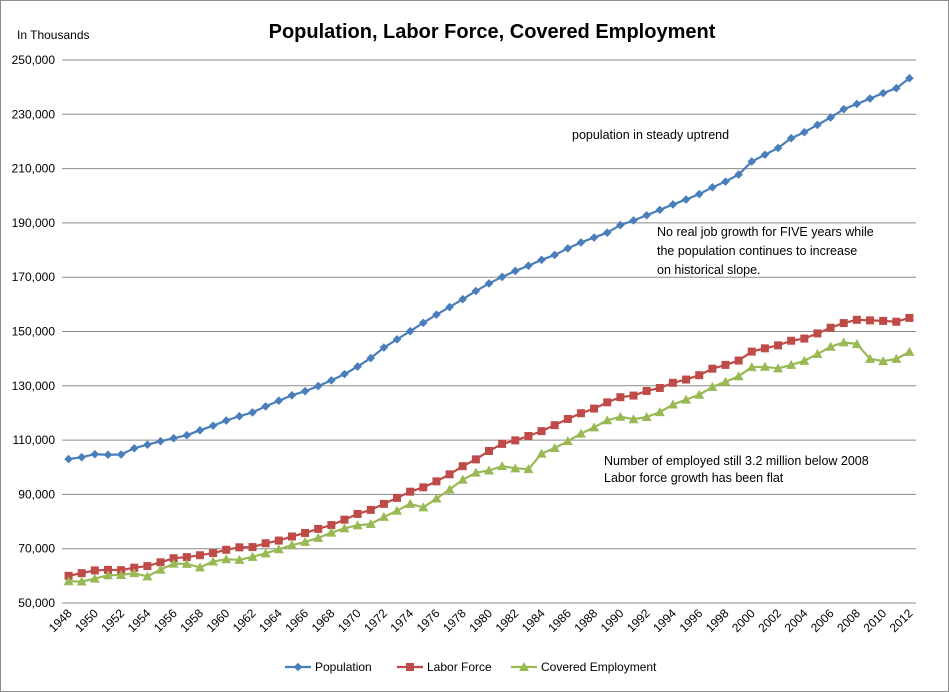 This screenshot has height=692, width=949. Describe the element at coordinates (34, 223) in the screenshot. I see `y-tick-label: 190,000` at that location.